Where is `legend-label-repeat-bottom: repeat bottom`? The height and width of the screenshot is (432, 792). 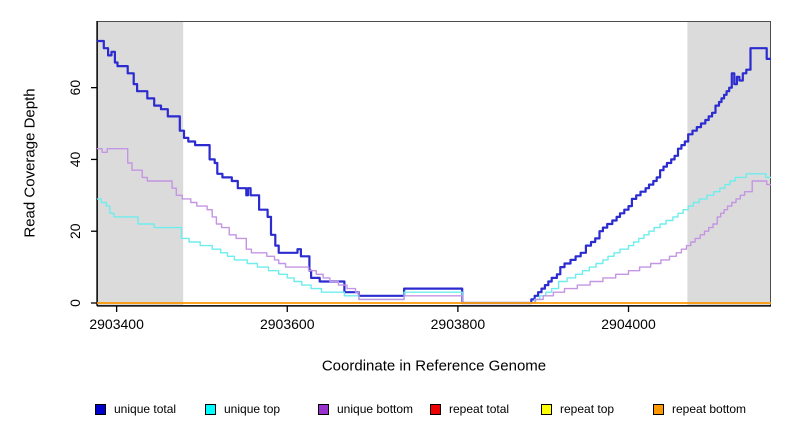 legend-label-repeat-bottom: repeat bottom is located at coordinates (709, 409).